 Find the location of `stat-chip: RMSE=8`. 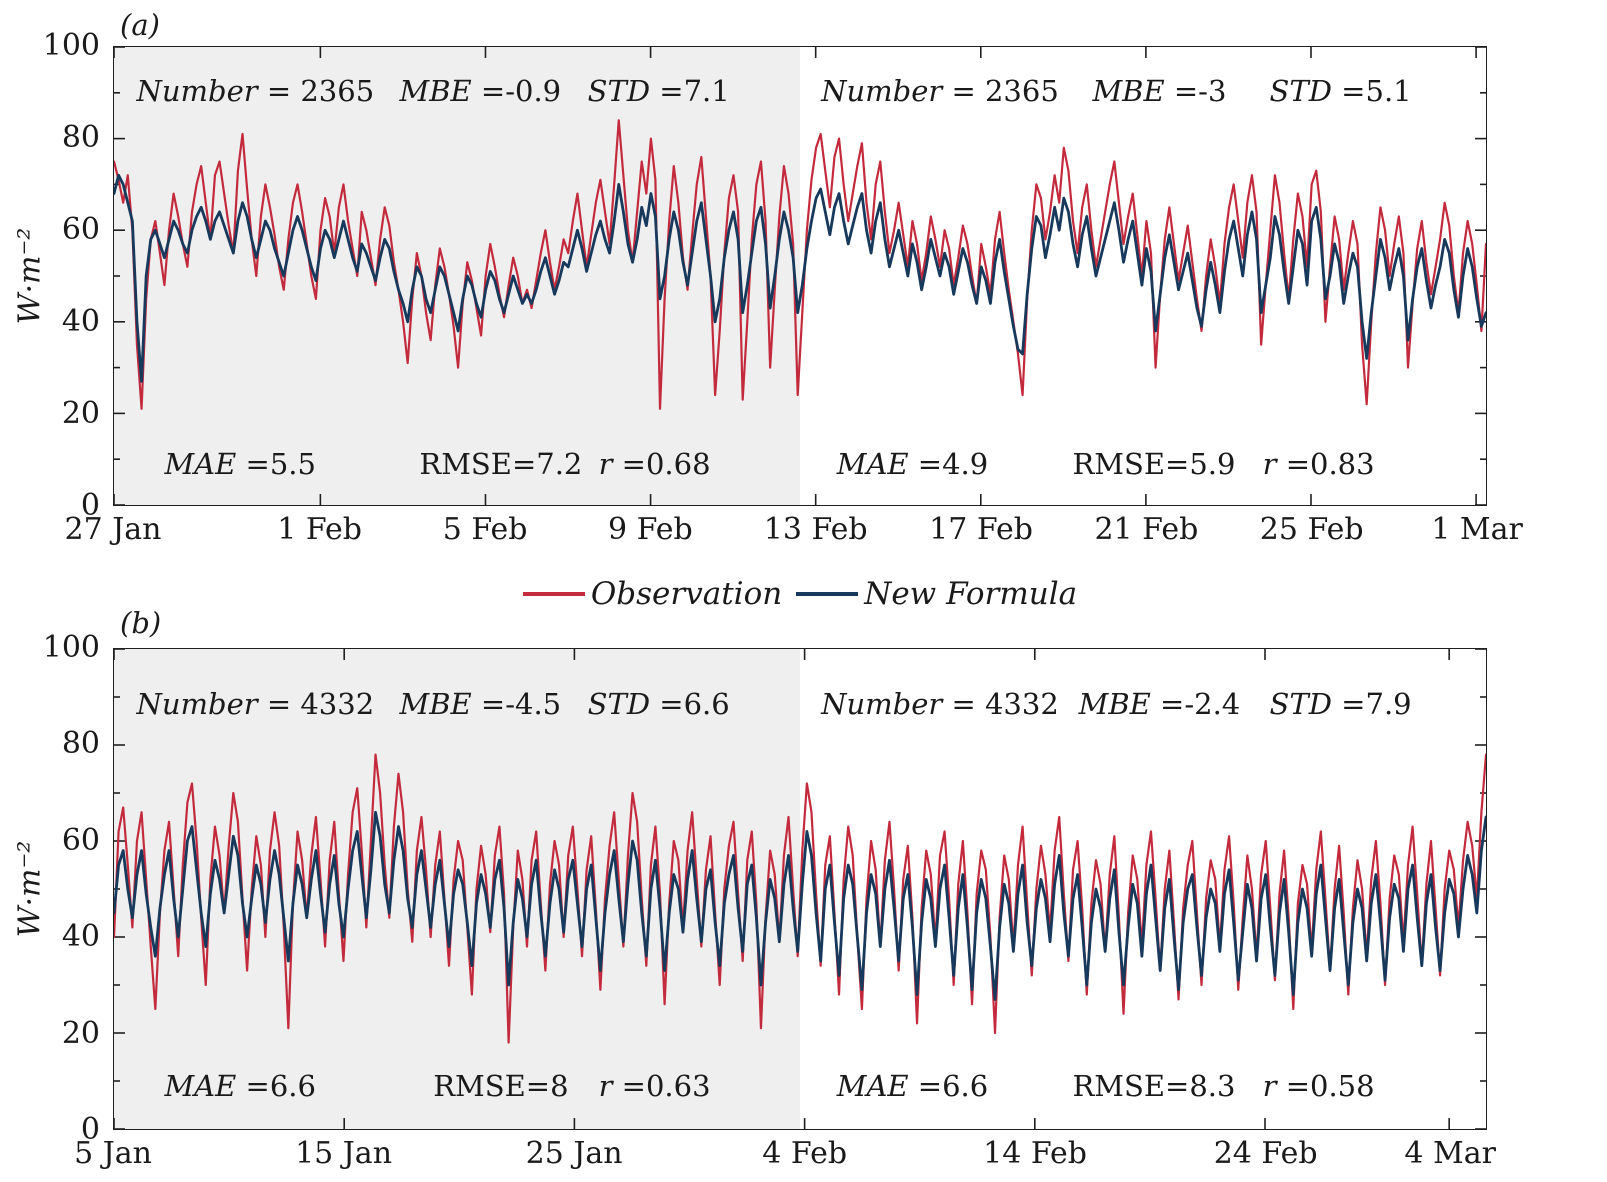

stat-chip: RMSE=8 is located at coordinates (501, 1085).